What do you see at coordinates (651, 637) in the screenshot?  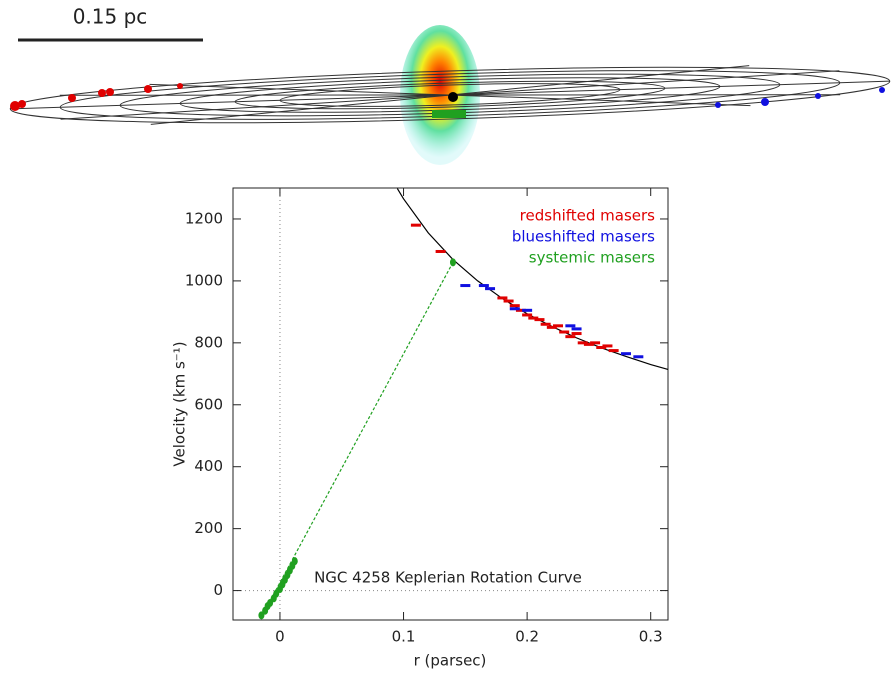 I see `x-tick-label: 0.3` at bounding box center [651, 637].